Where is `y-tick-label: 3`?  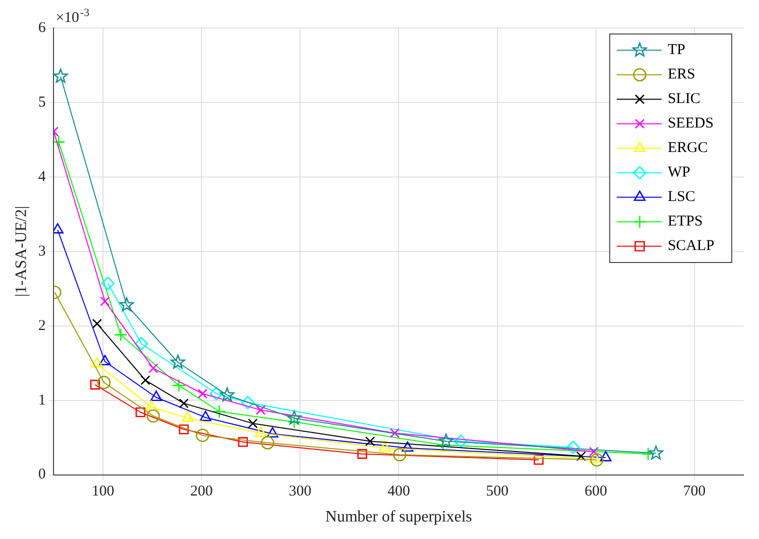
y-tick-label: 3 is located at coordinates (42, 251).